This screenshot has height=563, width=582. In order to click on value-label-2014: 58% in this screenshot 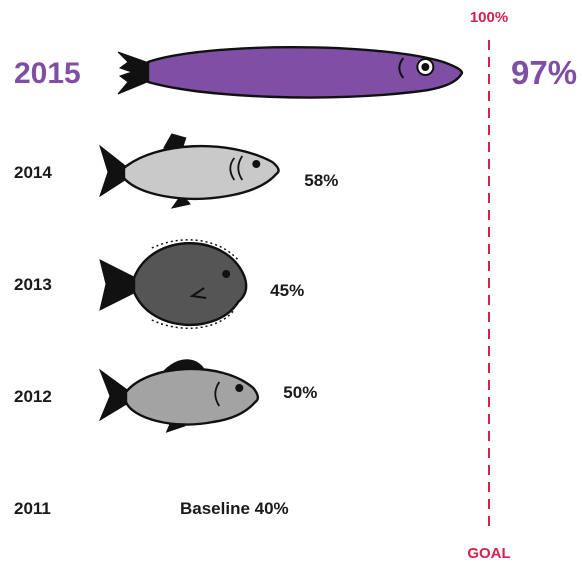, I will do `click(321, 180)`.